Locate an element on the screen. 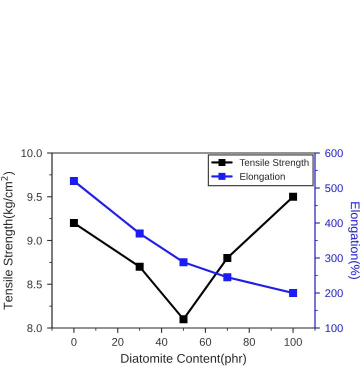 The width and height of the screenshot is (363, 367). y-tick-label: 10.0 is located at coordinates (32, 153).